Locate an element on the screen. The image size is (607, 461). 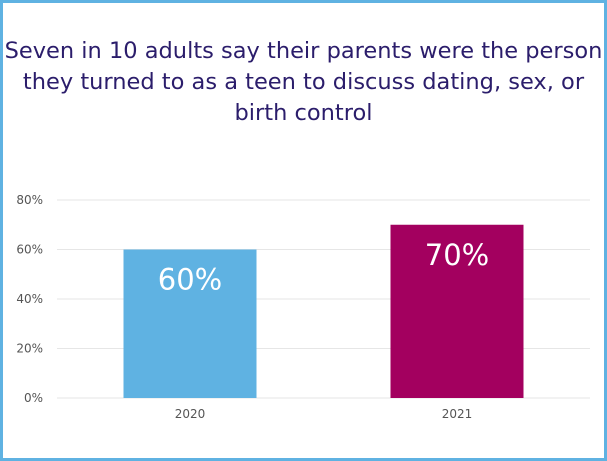
y-tick-label: 20% is located at coordinates (29, 349).